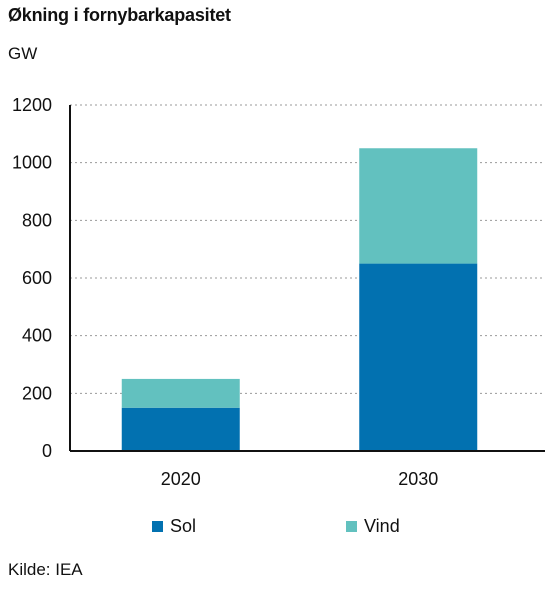 The width and height of the screenshot is (547, 590). I want to click on bar-sol-2020, so click(180, 429).